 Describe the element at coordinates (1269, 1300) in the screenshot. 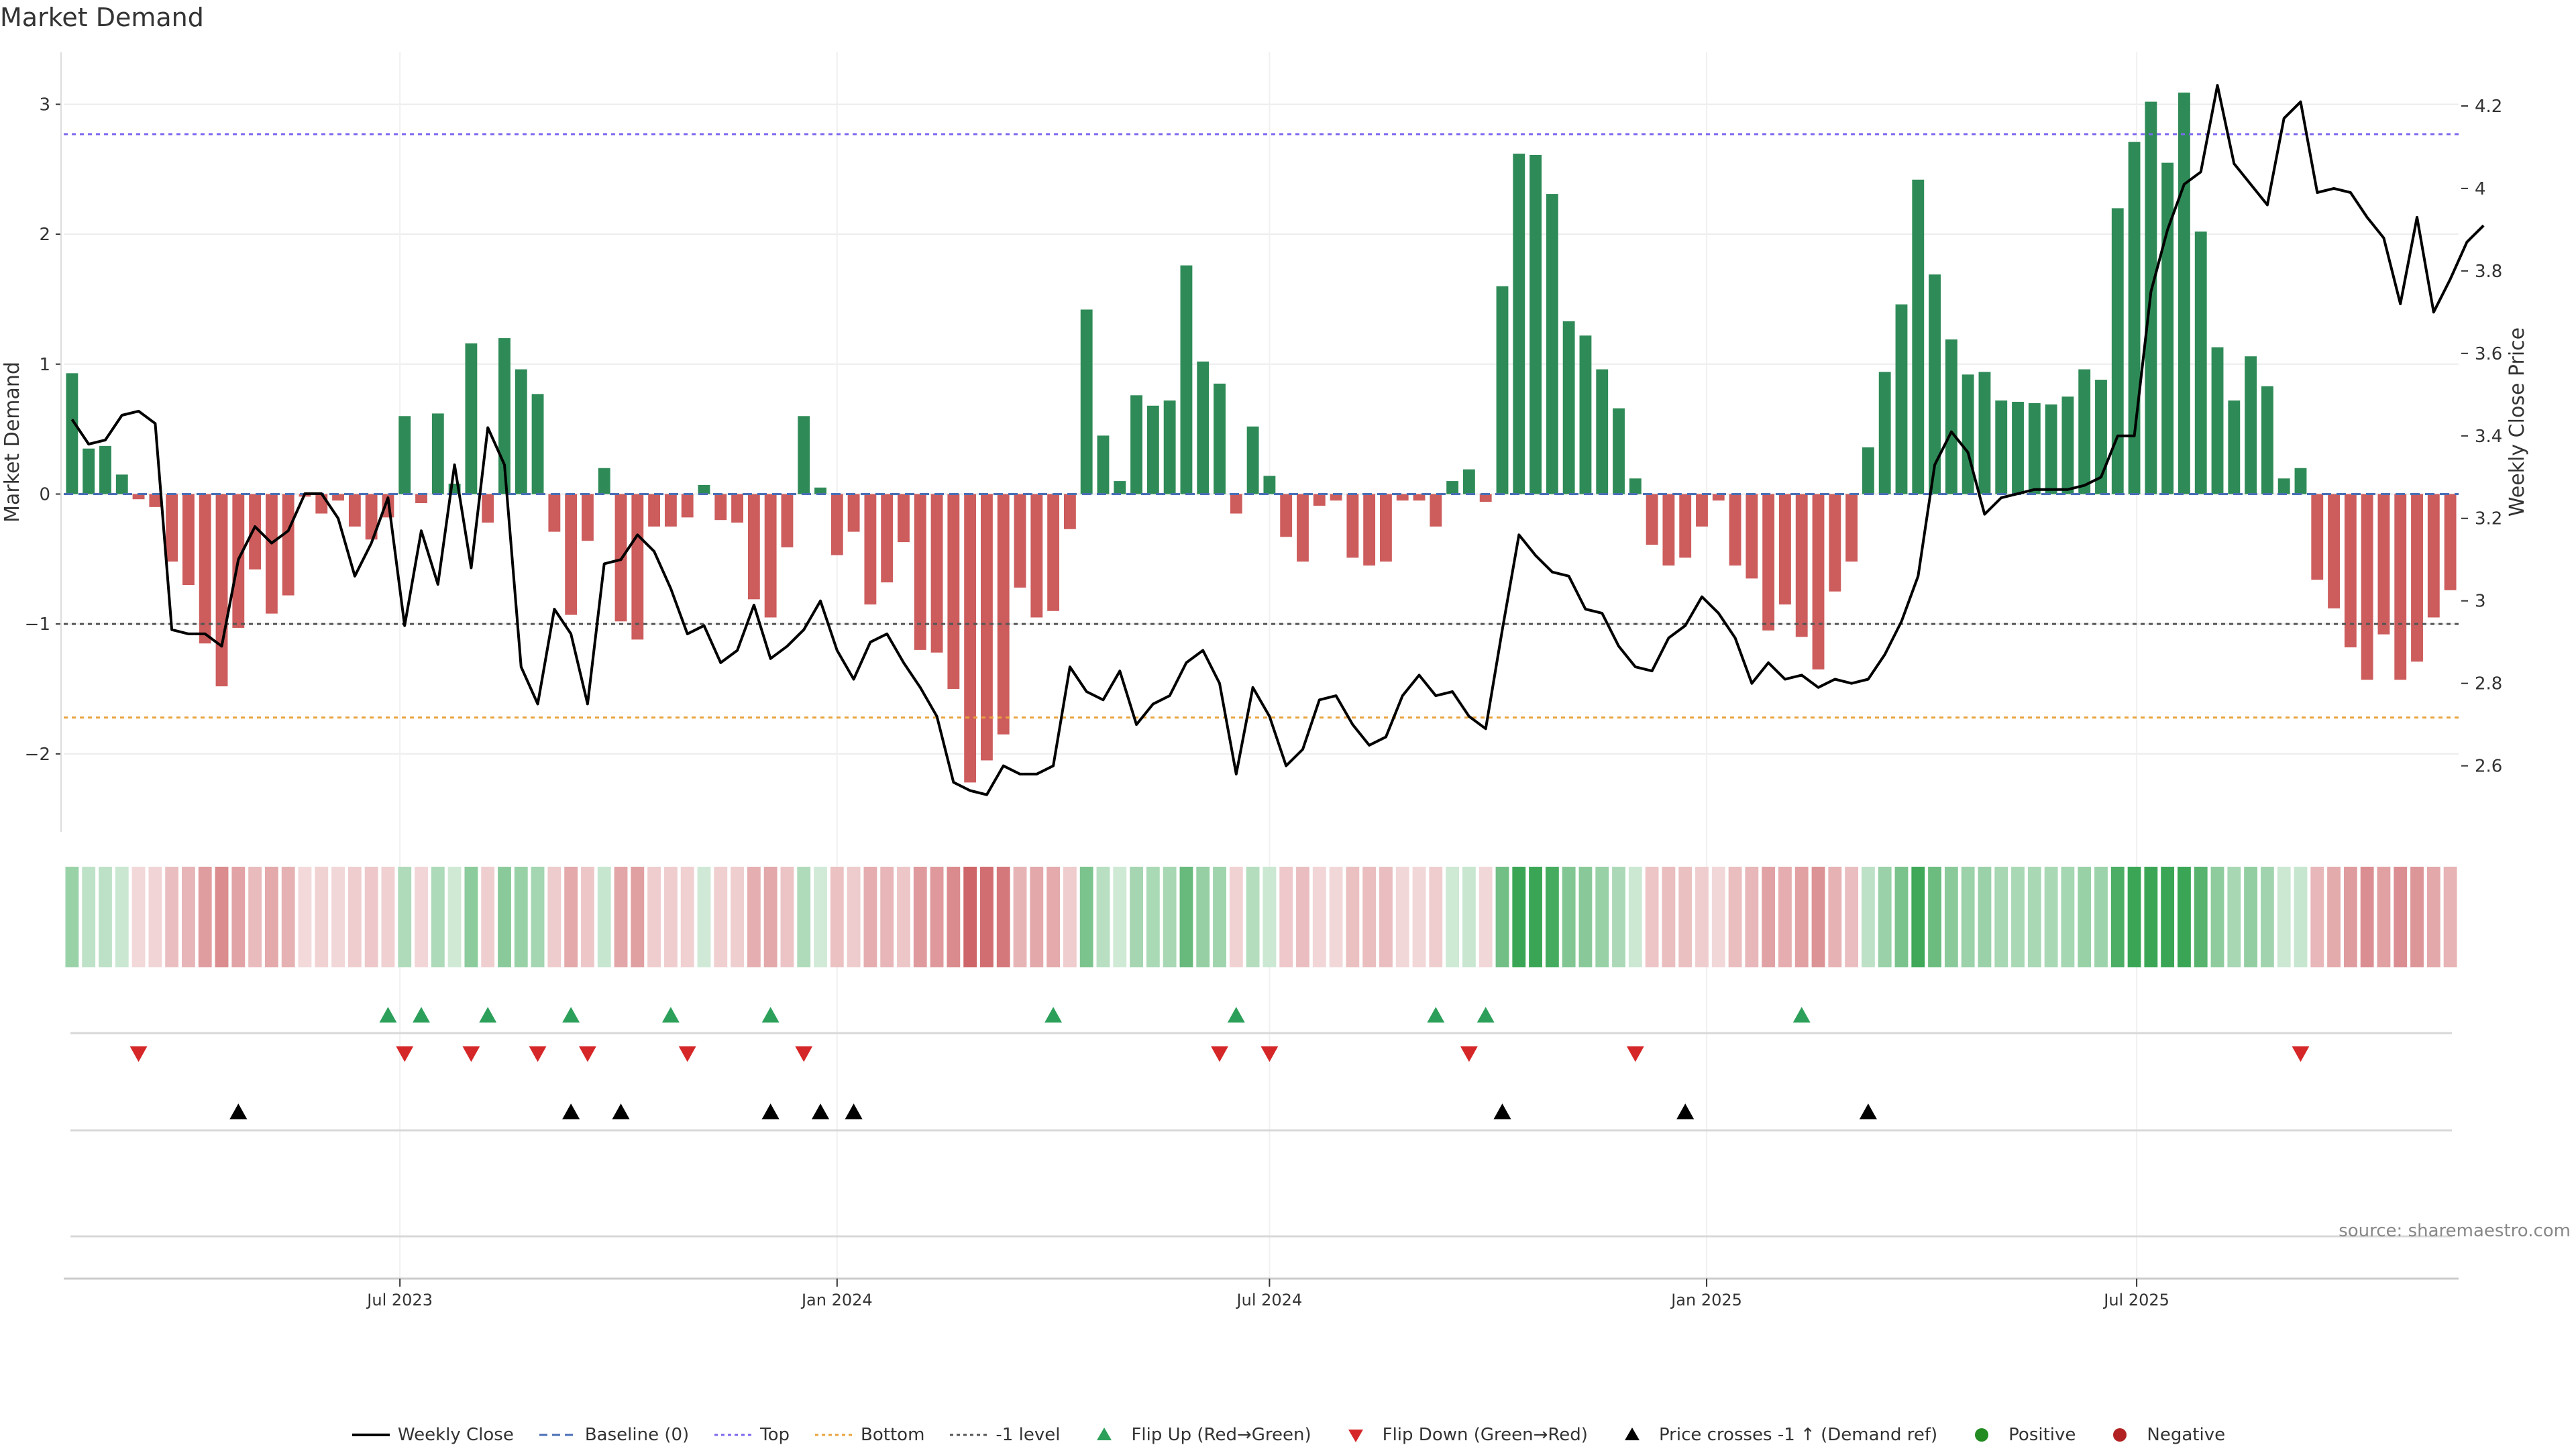

I see `x-tick-label: Jul 2024` at that location.